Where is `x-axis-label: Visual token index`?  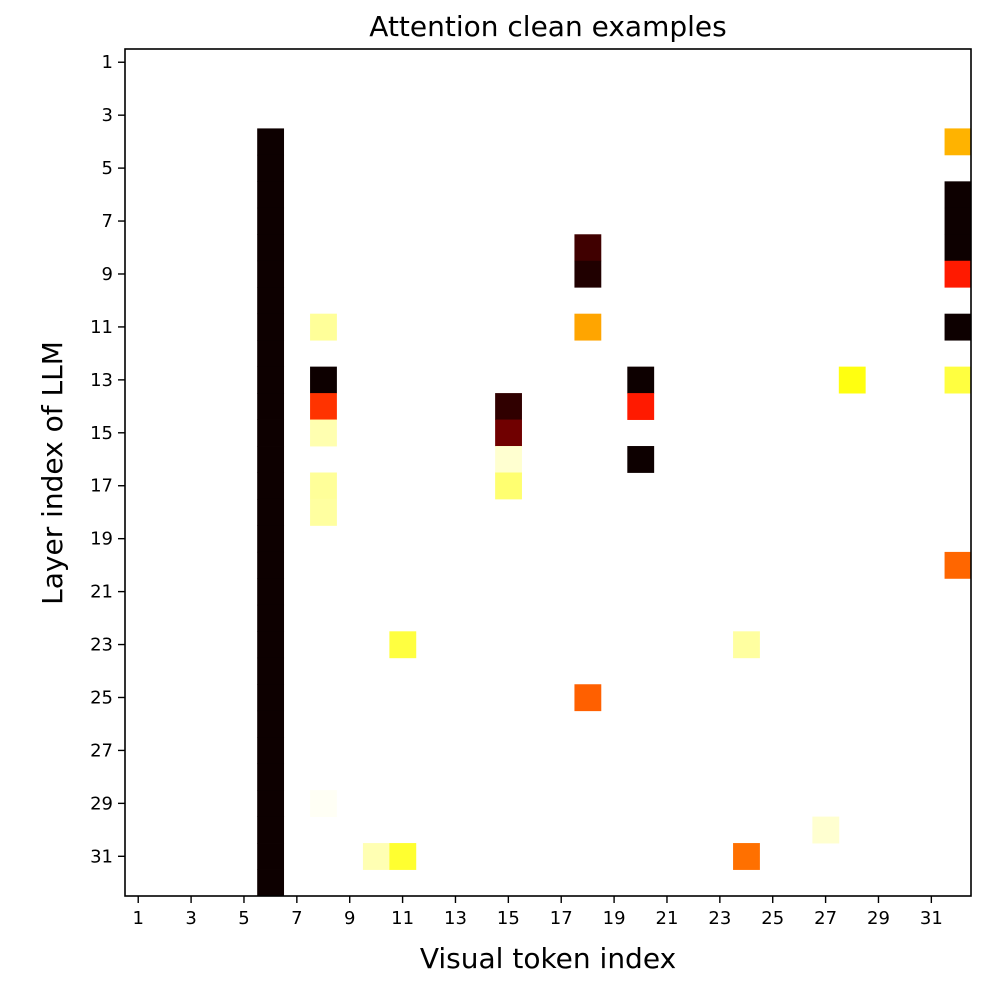 x-axis-label: Visual token index is located at coordinates (548, 958).